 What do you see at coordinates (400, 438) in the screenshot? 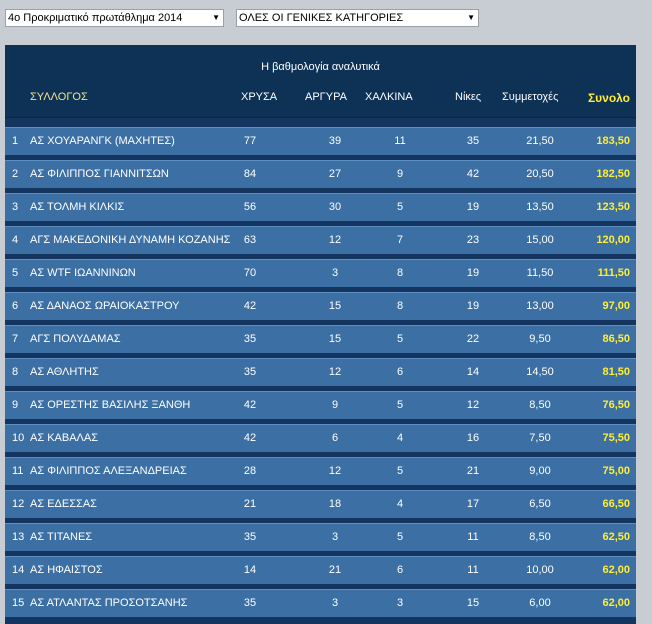
I see `row-bronze: 4` at bounding box center [400, 438].